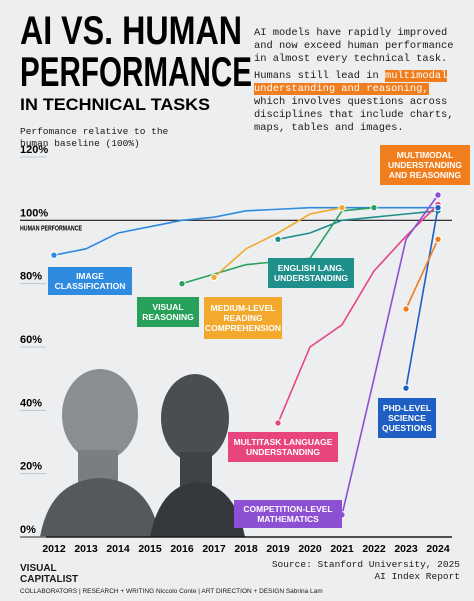 The width and height of the screenshot is (474, 601). I want to click on y-tick-label: 20%, so click(31, 467).